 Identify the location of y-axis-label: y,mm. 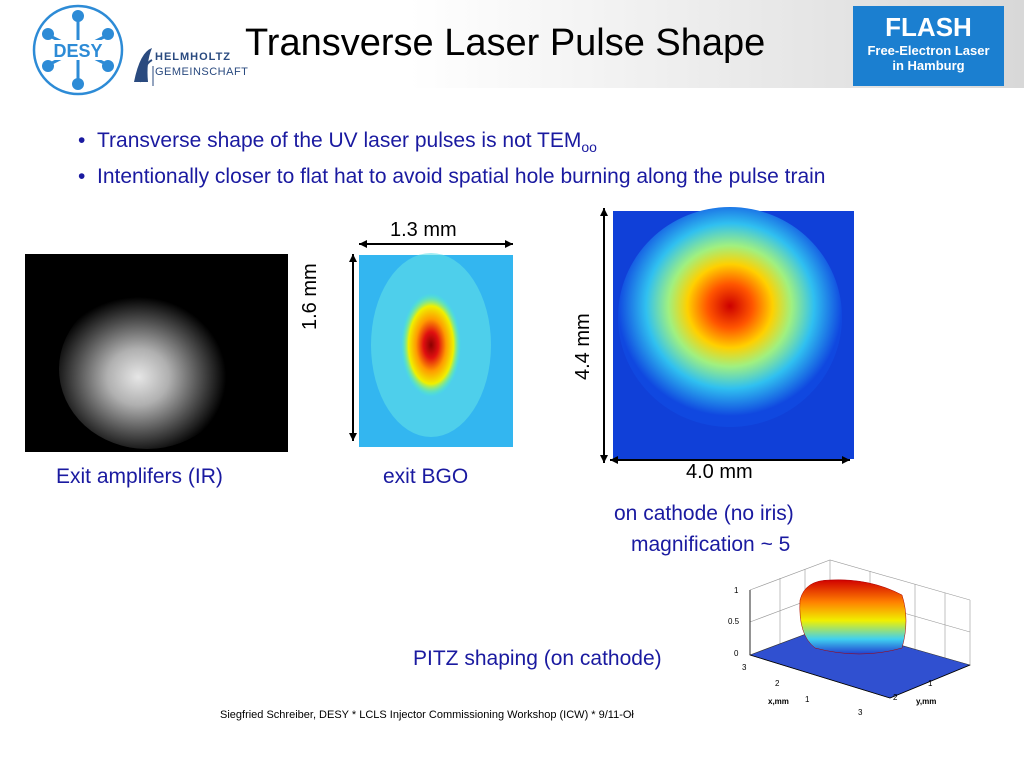
(926, 701).